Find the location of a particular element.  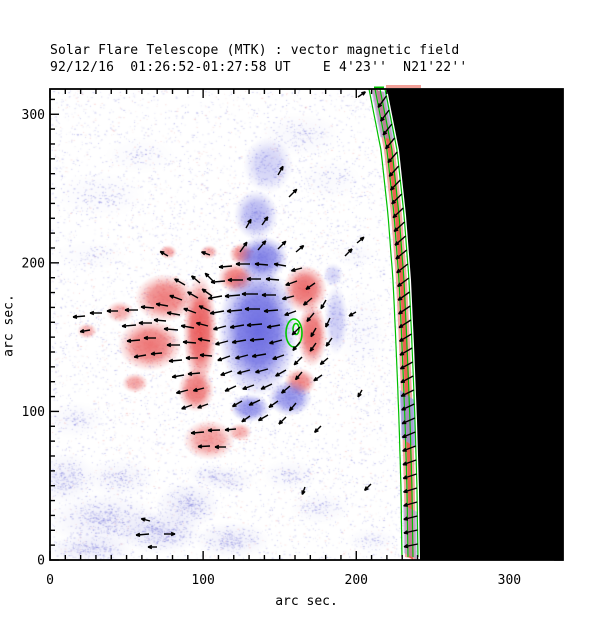

limb-vector-arrows is located at coordinates (397, 322).